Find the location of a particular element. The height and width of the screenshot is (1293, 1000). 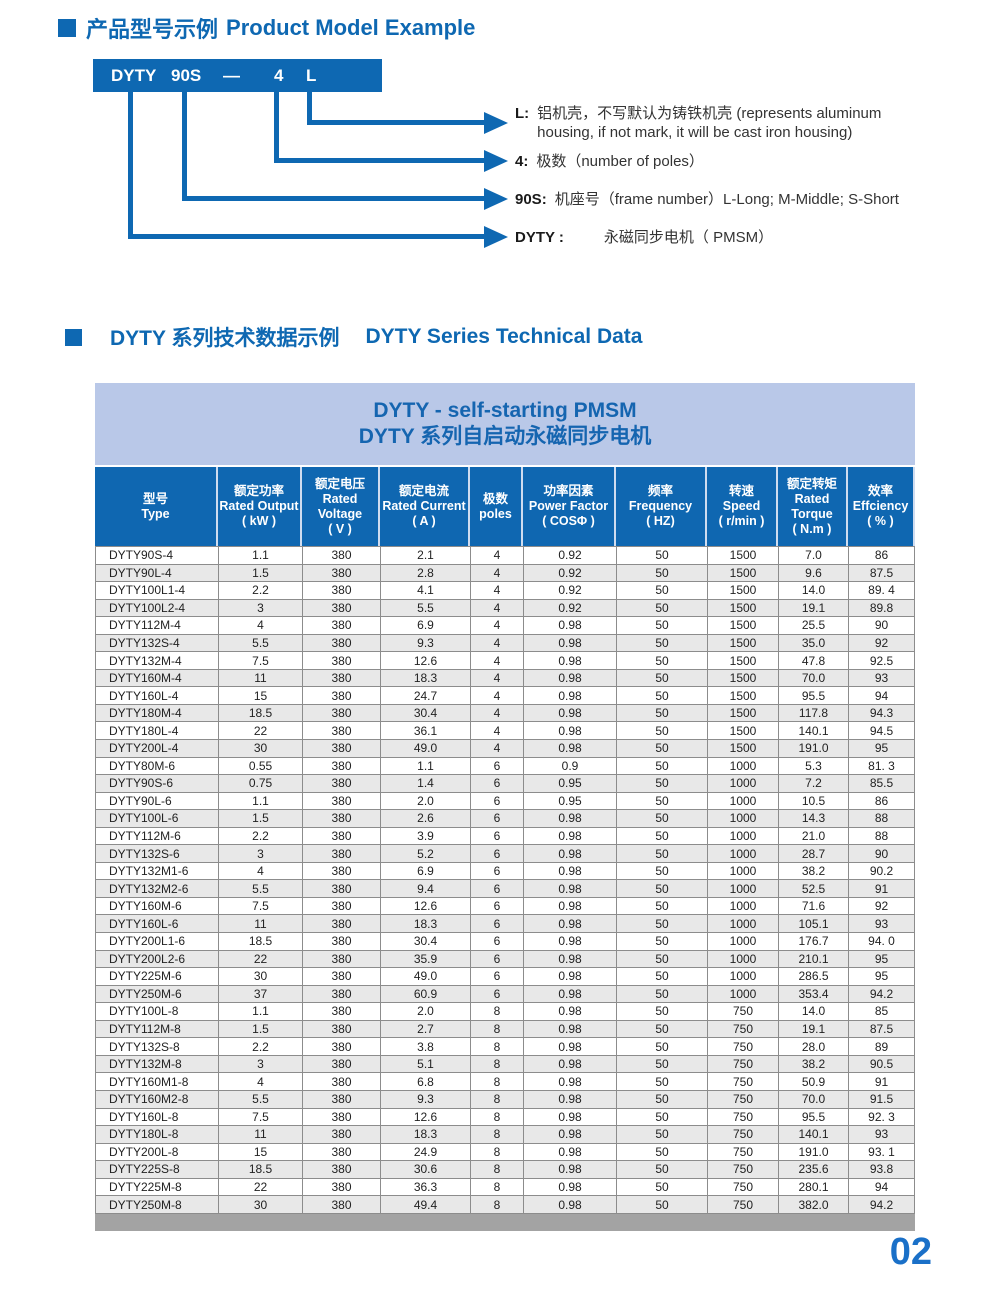

table-row: DYTY100L2-4 3 380 5.5 4 0.92 50 1500 19.1 89.8 is located at coordinates (505, 608).